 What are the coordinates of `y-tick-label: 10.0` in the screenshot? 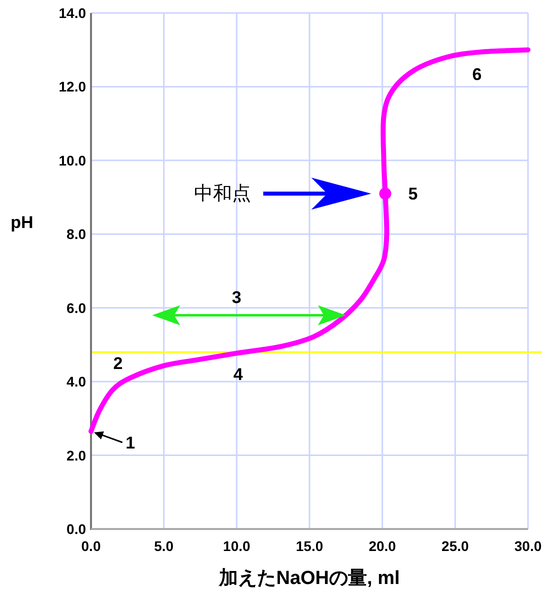 It's located at (72, 160).